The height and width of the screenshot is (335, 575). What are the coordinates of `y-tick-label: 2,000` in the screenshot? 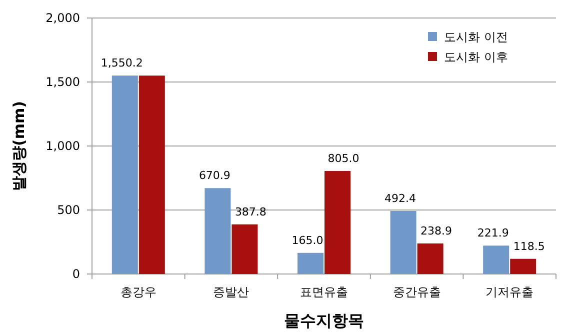 It's located at (63, 18).